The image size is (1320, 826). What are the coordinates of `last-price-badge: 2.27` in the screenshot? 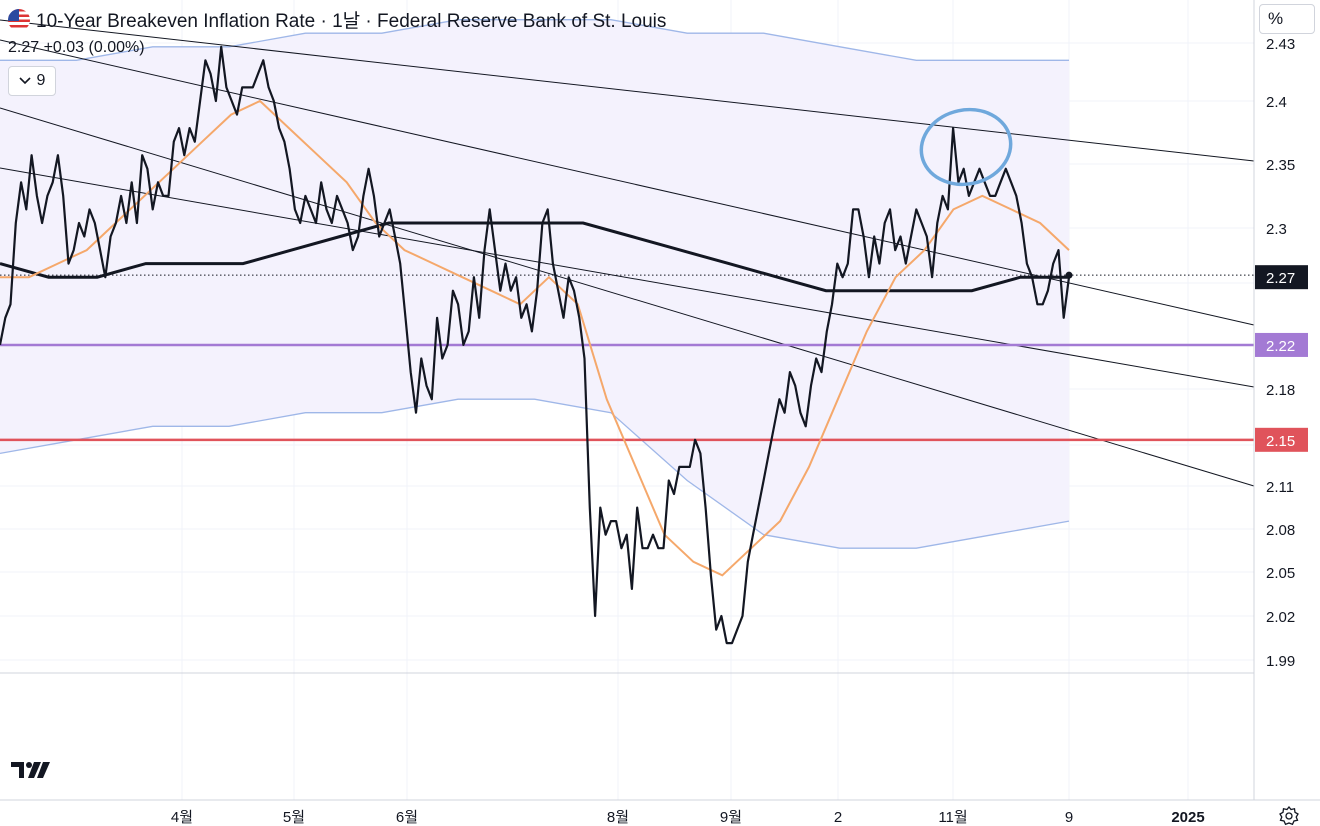 It's located at (1280, 278).